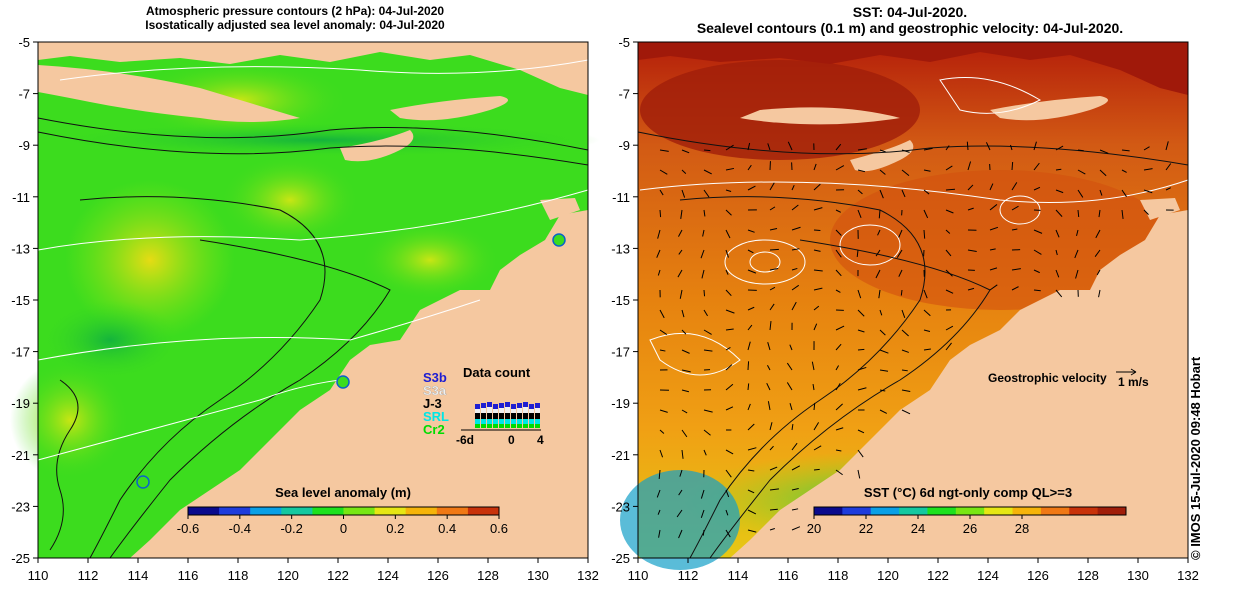  What do you see at coordinates (110, 340) in the screenshot?
I see `sla-low-anomaly` at bounding box center [110, 340].